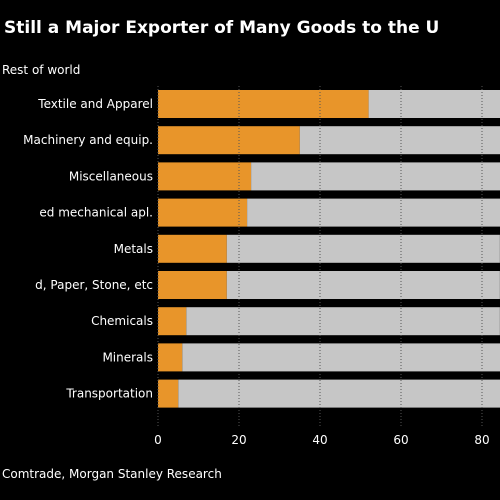 Image resolution: width=500 pixels, height=500 pixels. I want to click on category-label: Textile and Apparel, so click(95, 104).